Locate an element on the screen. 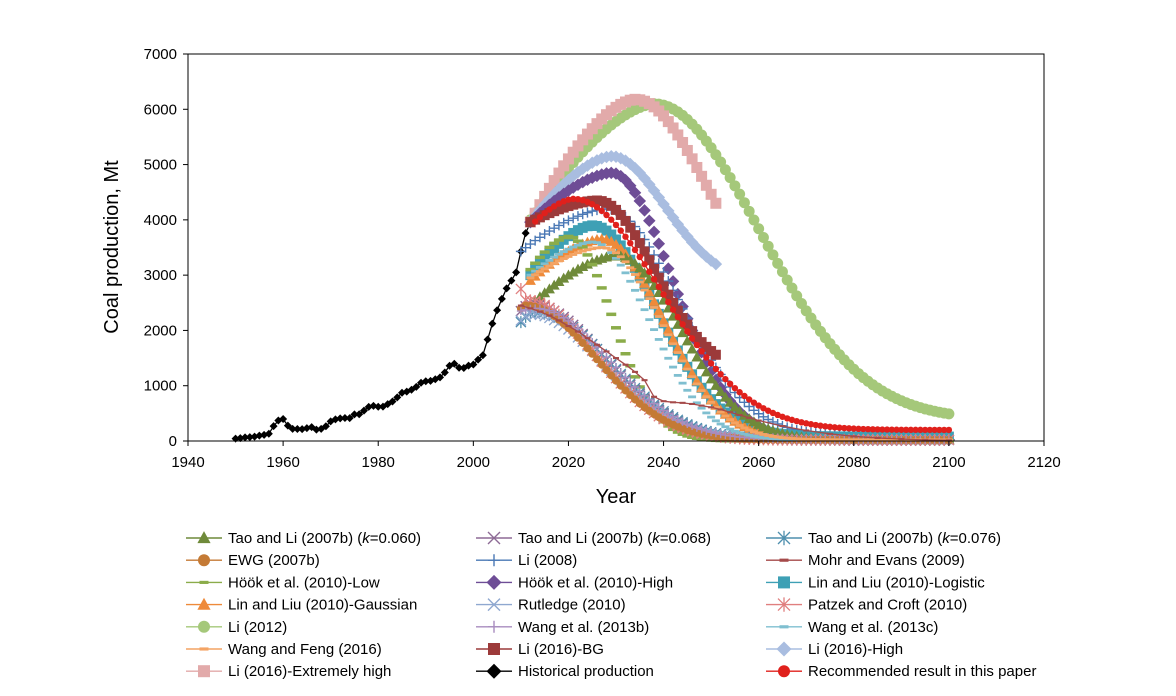 This screenshot has height=696, width=1176. y-tick-label: 6000 is located at coordinates (160, 109).